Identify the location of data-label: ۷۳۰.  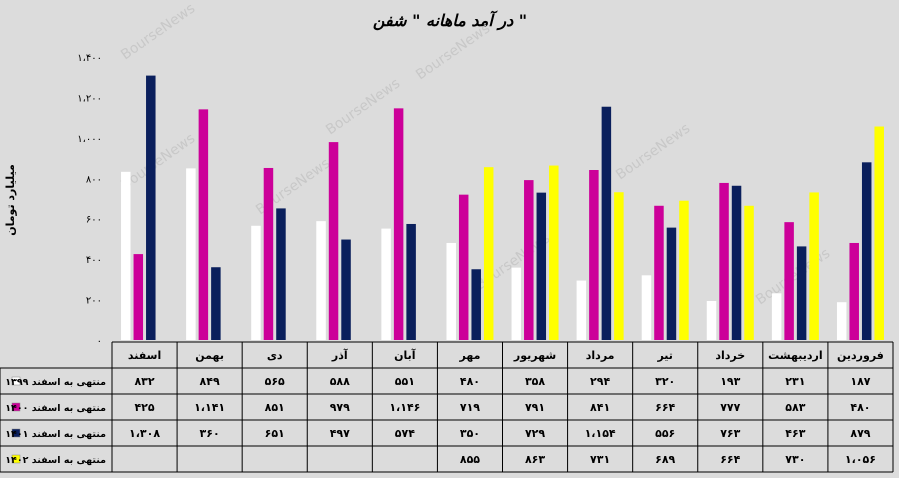
(795, 459).